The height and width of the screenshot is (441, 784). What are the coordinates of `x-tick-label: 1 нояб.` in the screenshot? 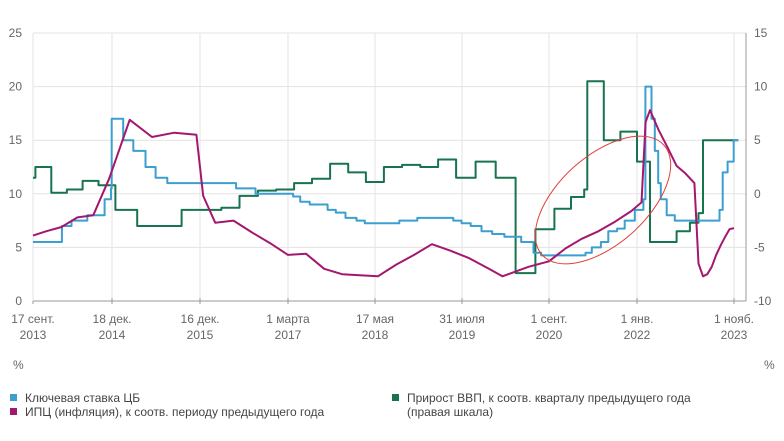 It's located at (734, 319).